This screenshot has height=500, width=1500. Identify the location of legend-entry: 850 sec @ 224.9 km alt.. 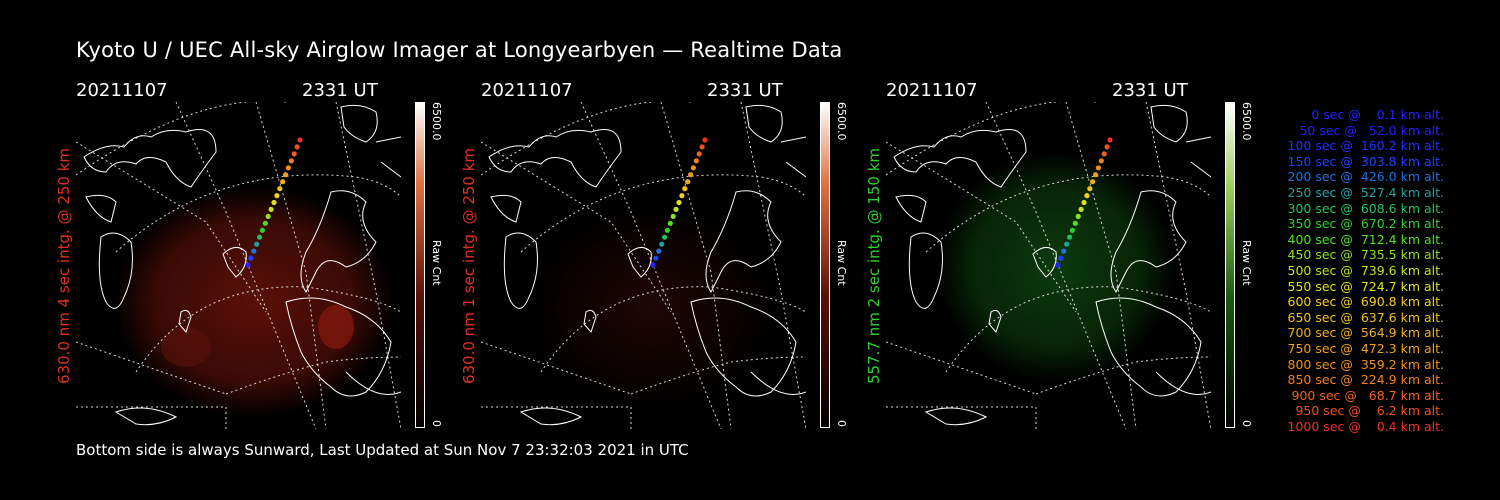
(1364, 380).